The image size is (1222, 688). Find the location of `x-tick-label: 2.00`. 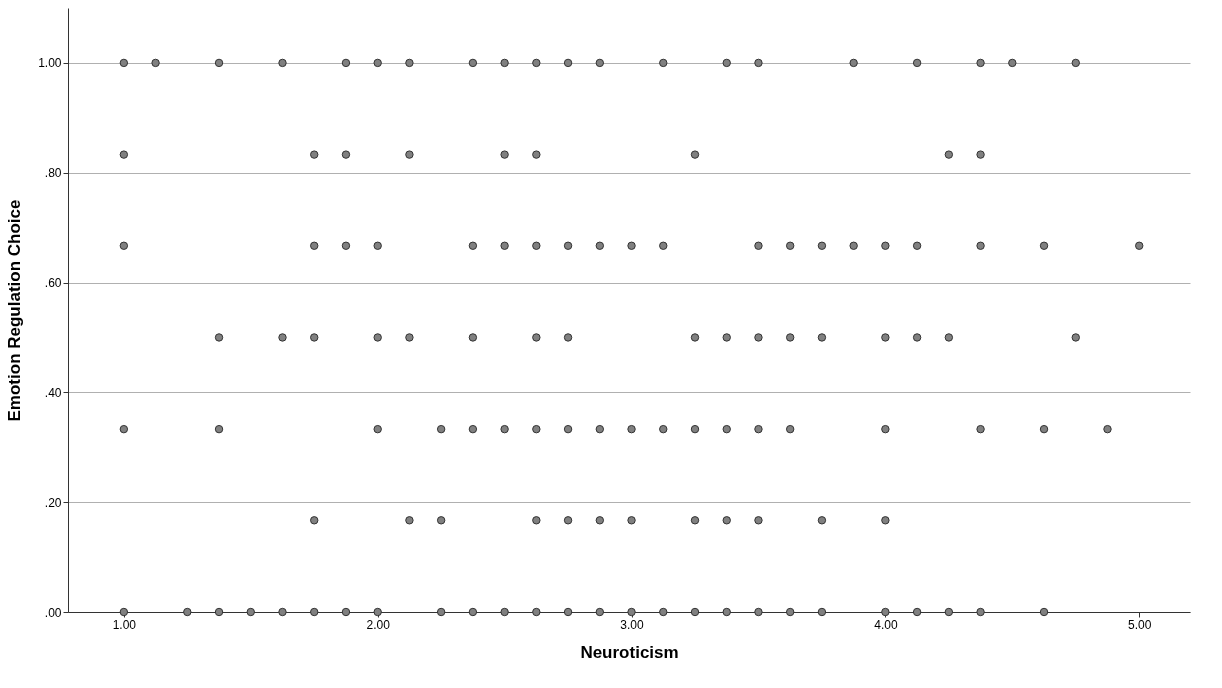

x-tick-label: 2.00 is located at coordinates (378, 624).